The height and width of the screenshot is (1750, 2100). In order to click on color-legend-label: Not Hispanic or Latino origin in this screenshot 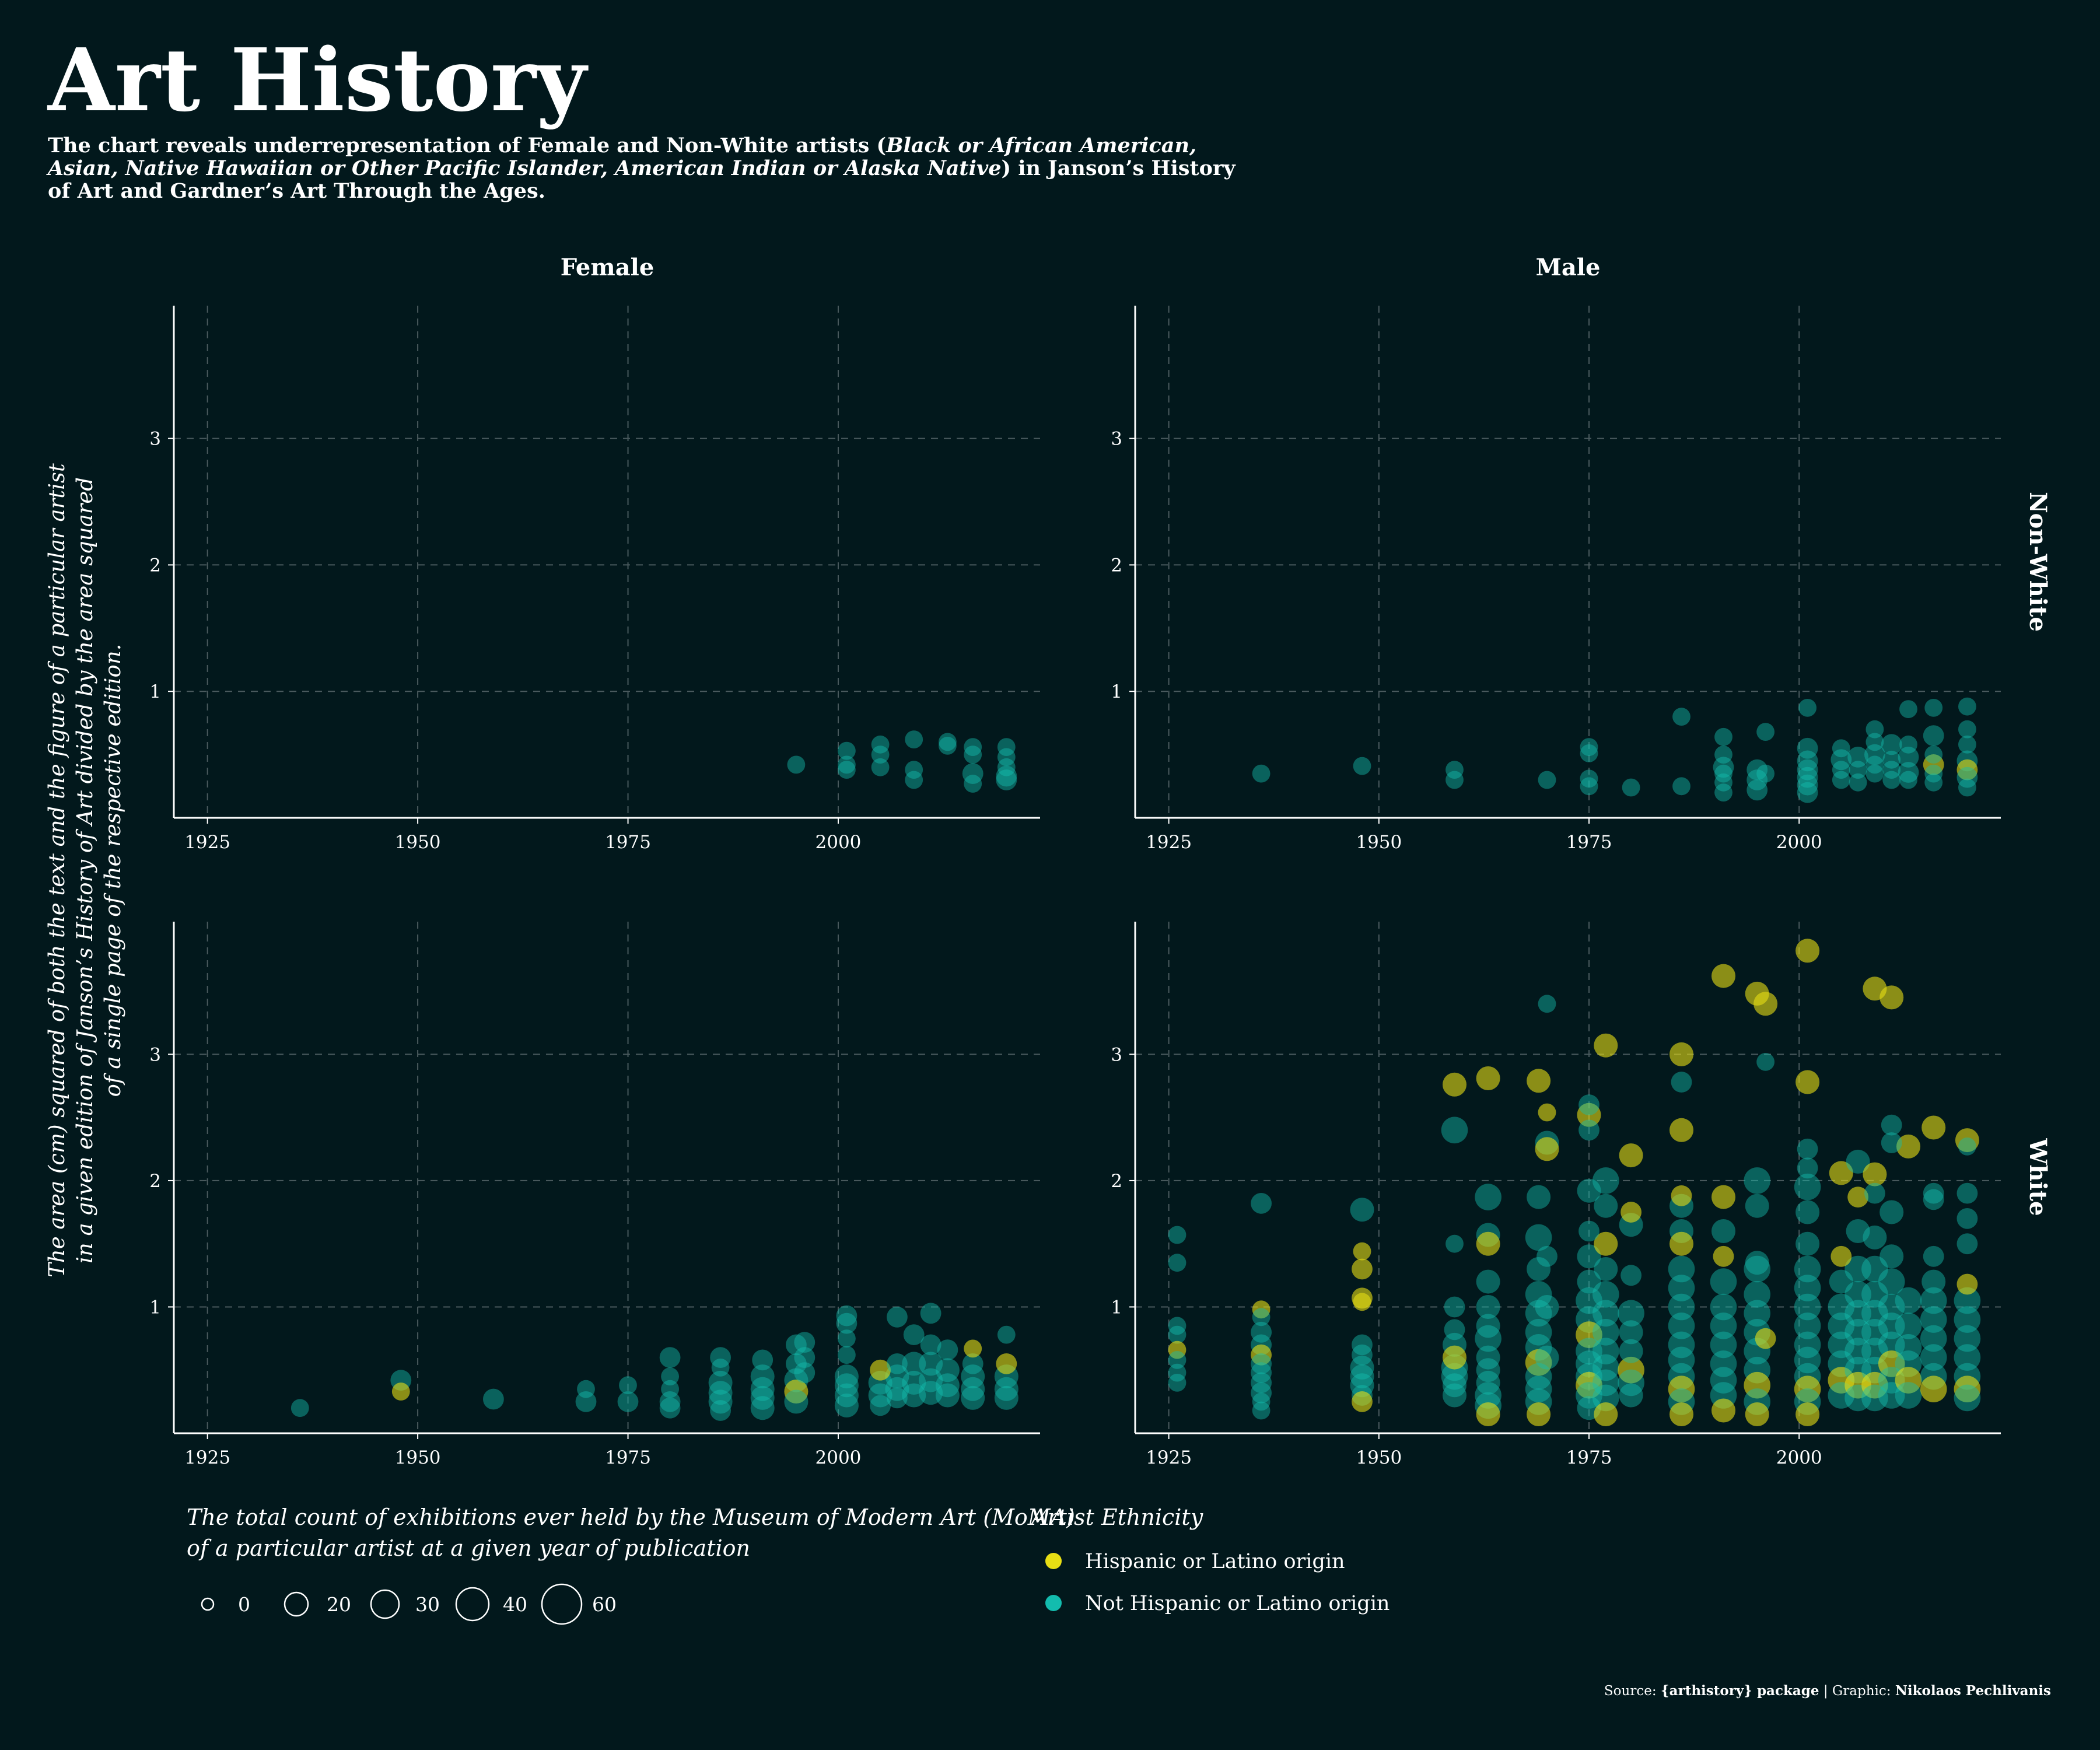, I will do `click(1237, 1603)`.